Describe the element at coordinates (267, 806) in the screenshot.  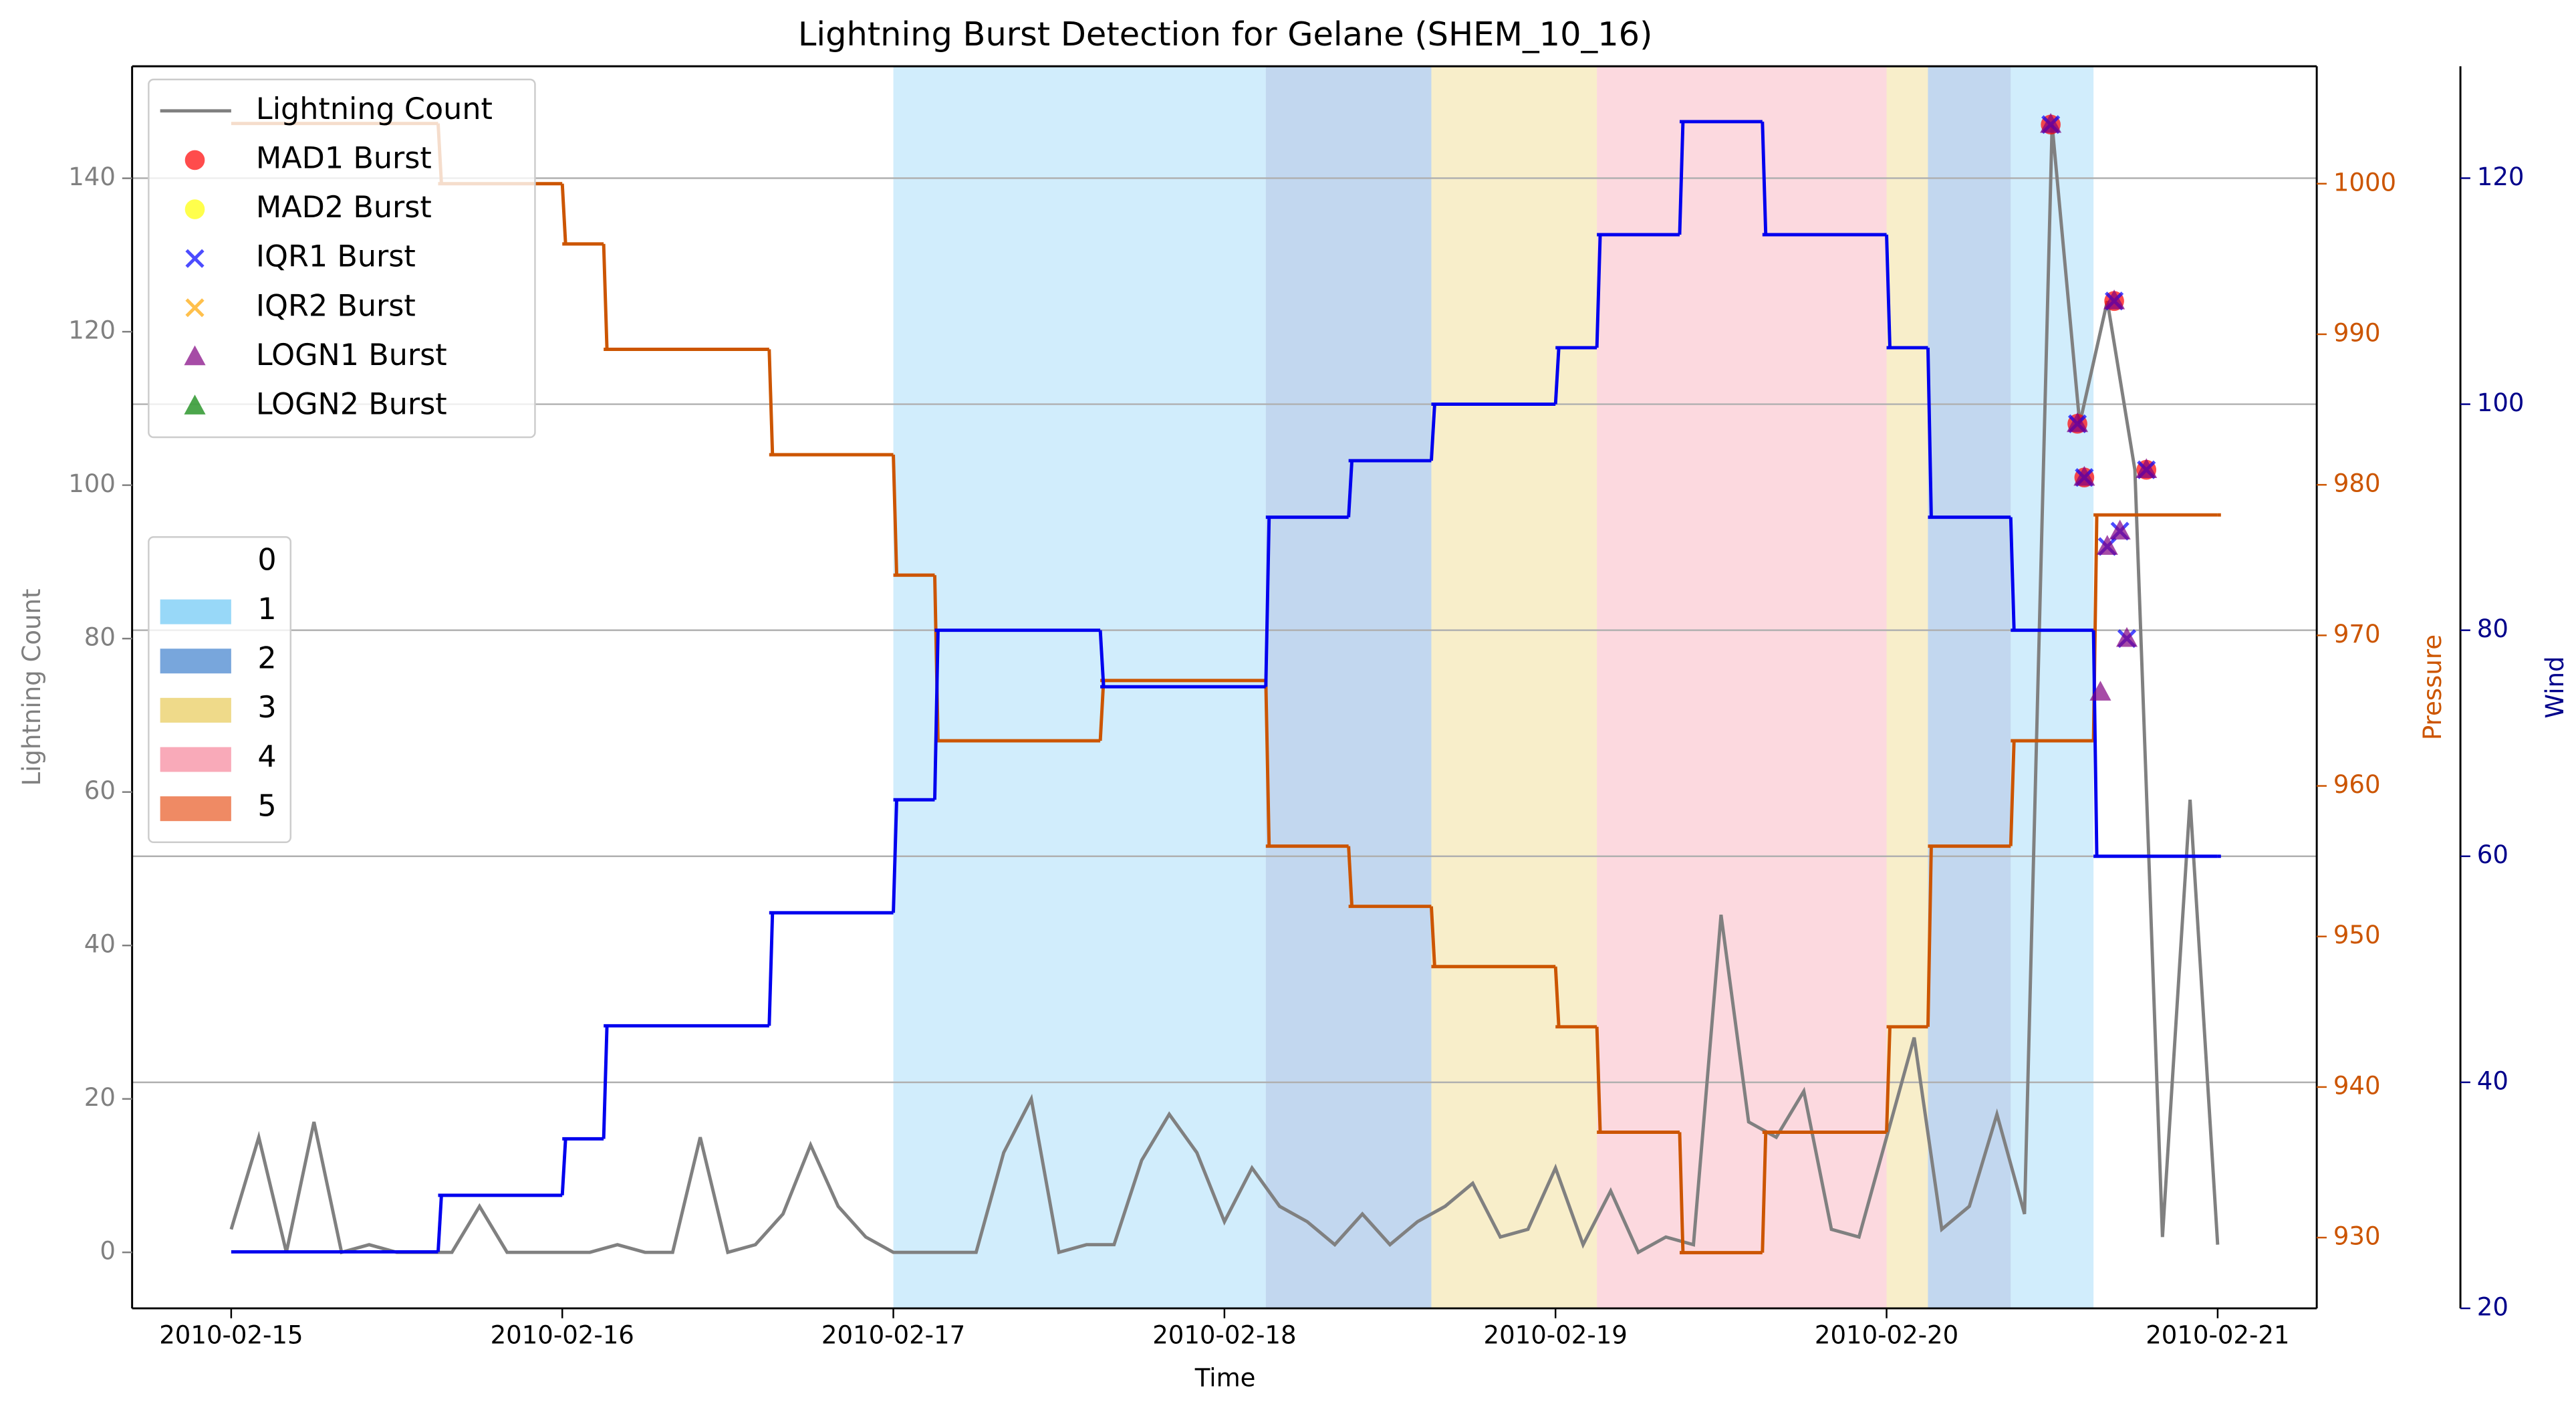
I see `legend-label: 5` at that location.